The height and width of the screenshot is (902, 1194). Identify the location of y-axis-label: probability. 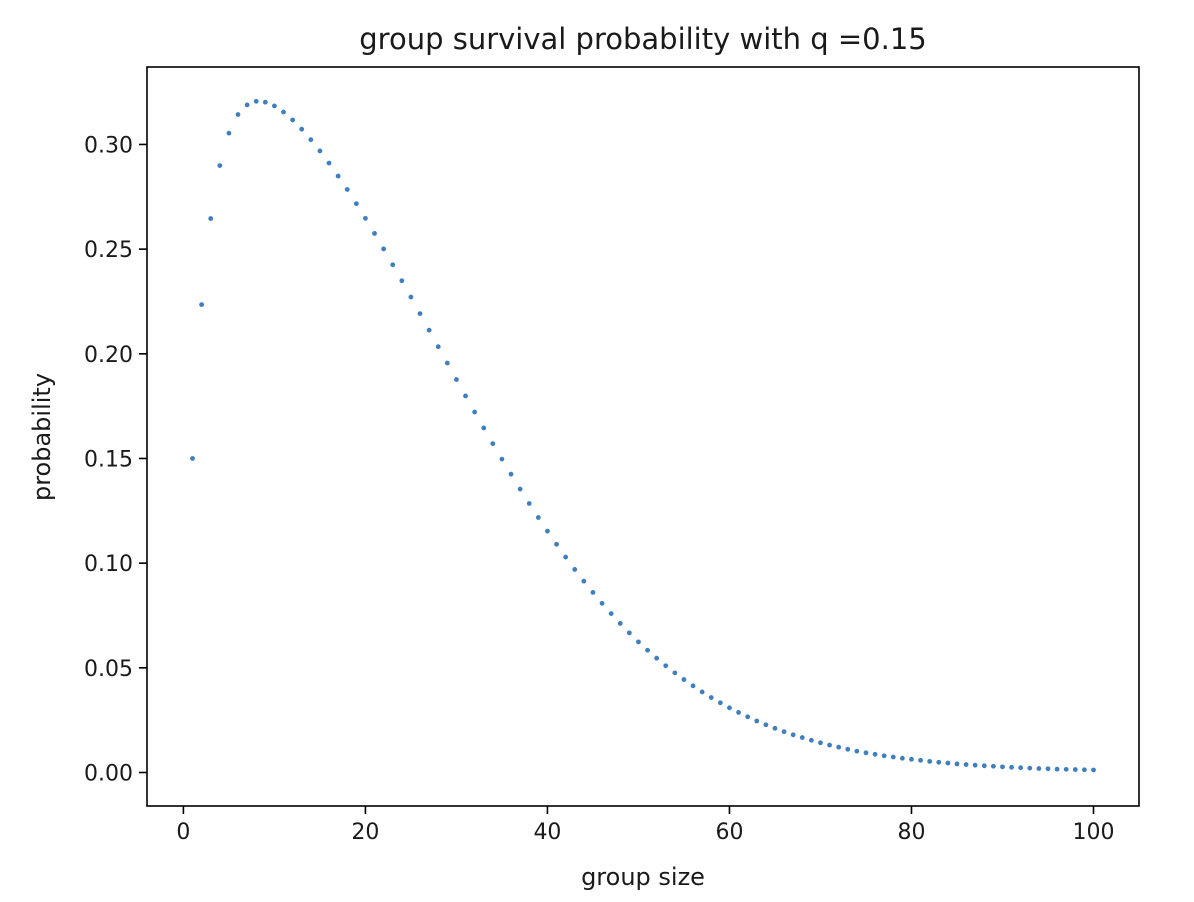
(42, 437).